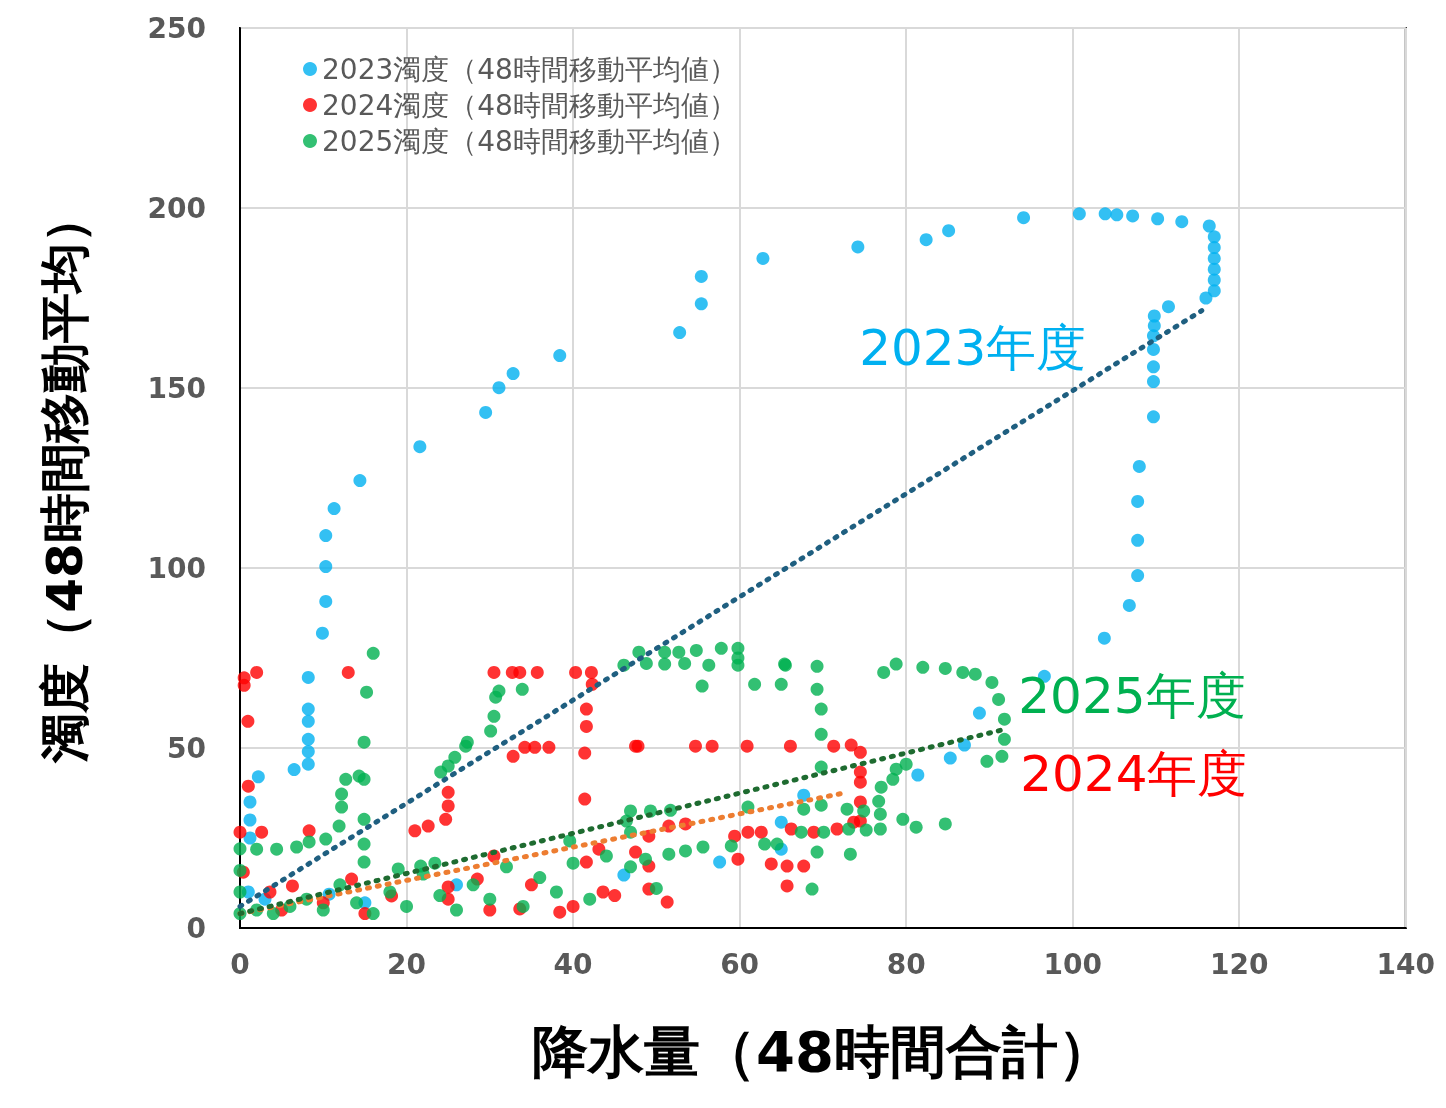 The height and width of the screenshot is (1108, 1446). I want to click on x-tick-label: 120, so click(1239, 964).